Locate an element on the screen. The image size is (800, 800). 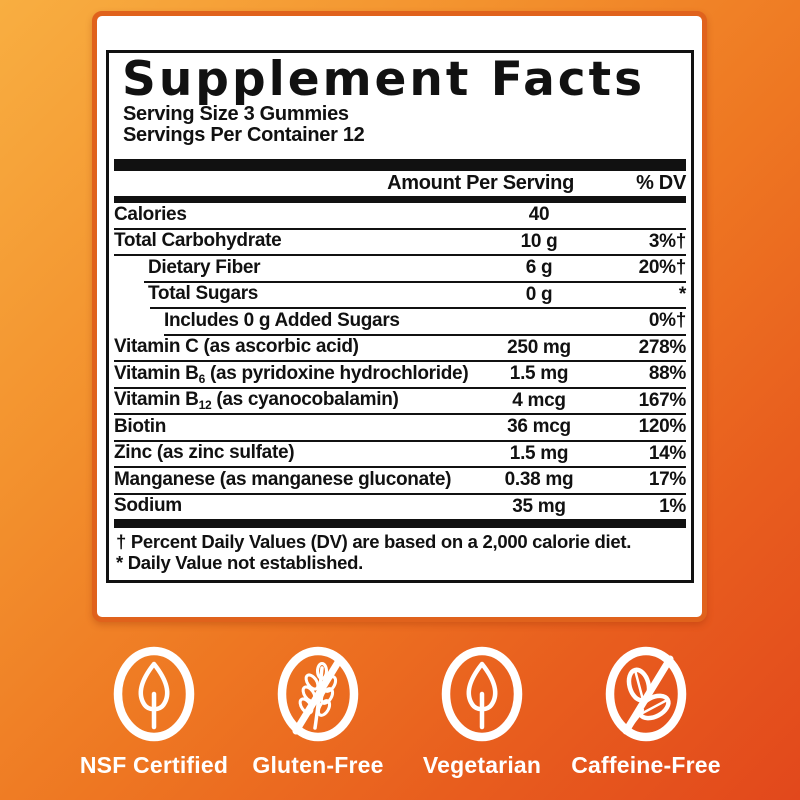
dv-cell: 120% is located at coordinates (662, 427).